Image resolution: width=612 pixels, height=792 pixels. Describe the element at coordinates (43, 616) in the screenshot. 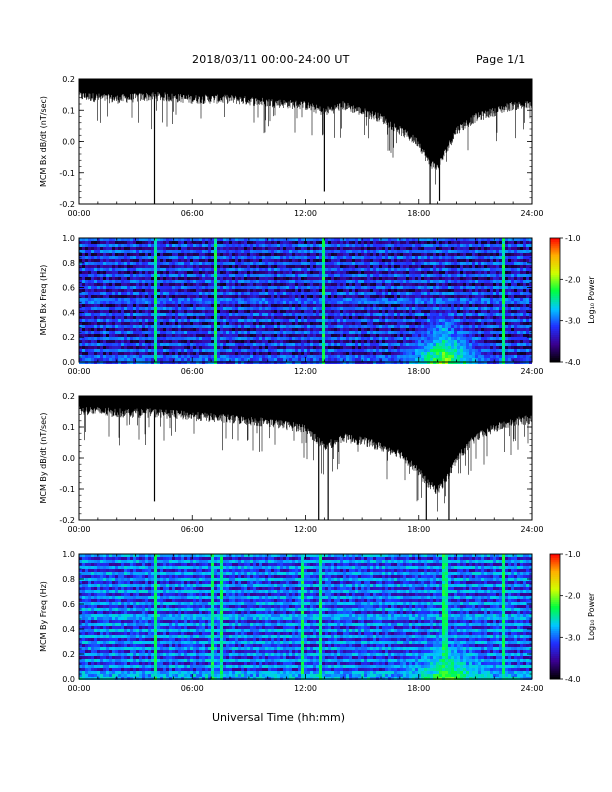

I see `y-axis-title: MCM By Freq (Hz)` at that location.